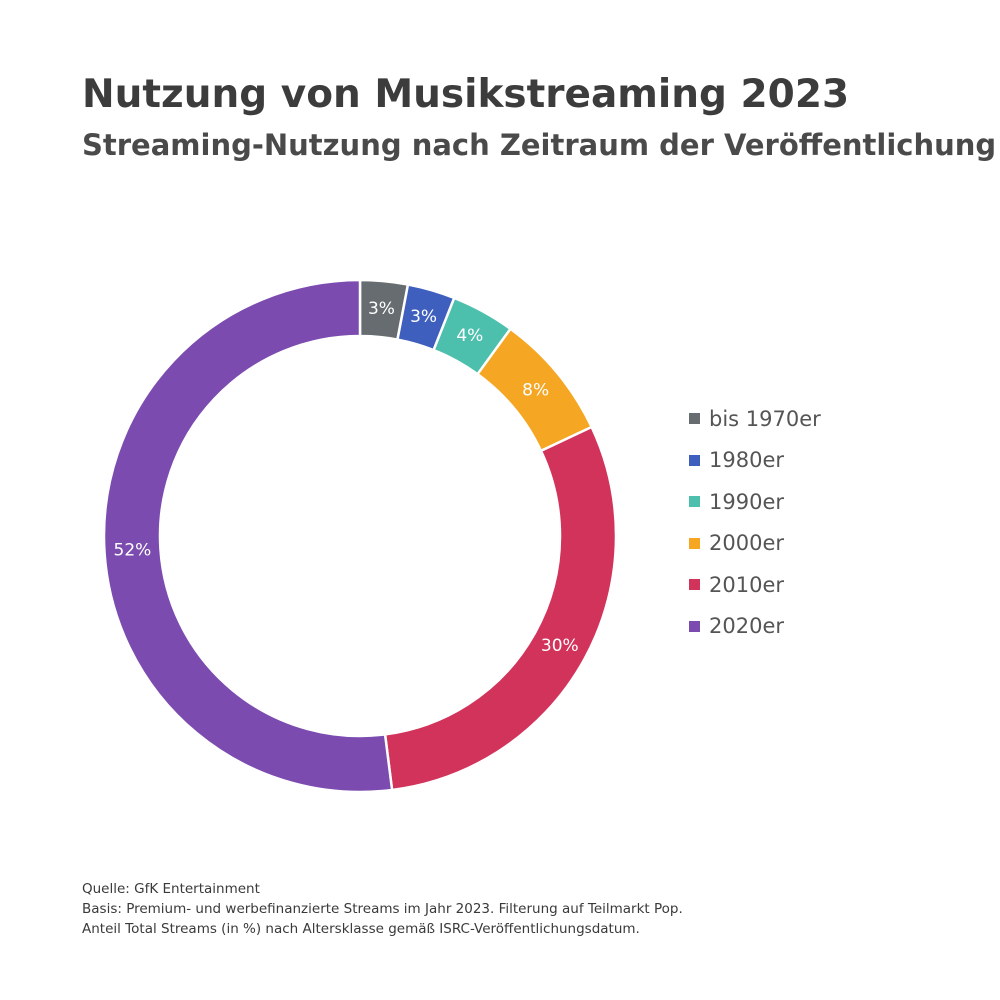 This screenshot has height=1000, width=1000. What do you see at coordinates (500, 608) in the screenshot?
I see `donut-slice-2010er` at bounding box center [500, 608].